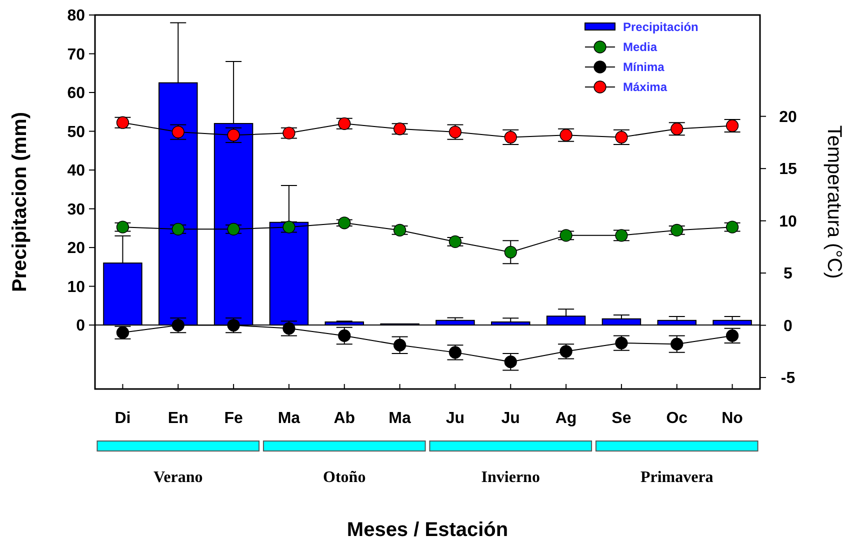  Describe the element at coordinates (427, 530) in the screenshot. I see `x-axis-title: Meses / Estación` at that location.